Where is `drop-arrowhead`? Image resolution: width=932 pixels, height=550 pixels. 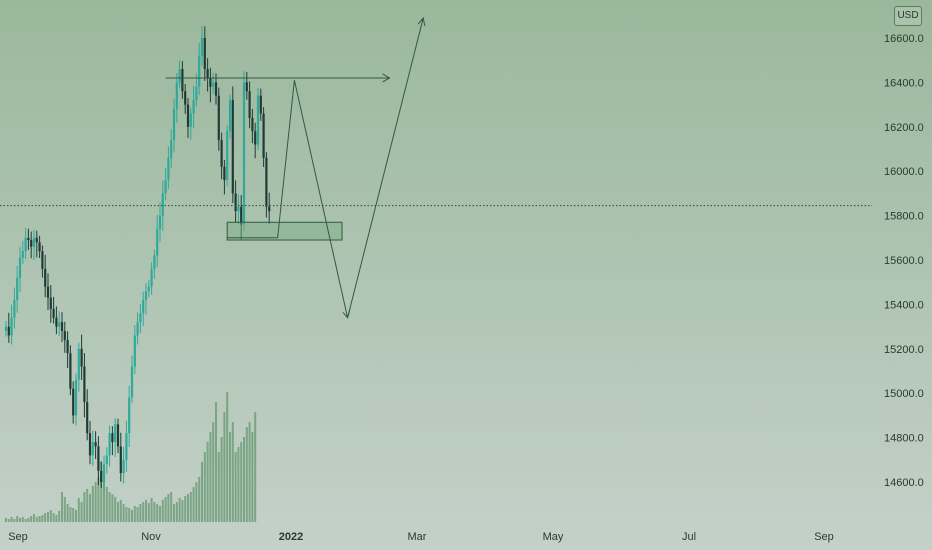
drop-arrowhead is located at coordinates (346, 314).